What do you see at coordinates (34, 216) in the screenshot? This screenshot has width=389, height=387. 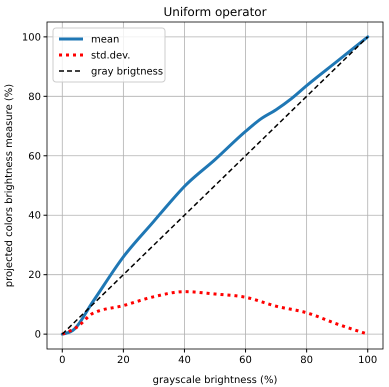 I see `y-tick-label: 40` at bounding box center [34, 216].